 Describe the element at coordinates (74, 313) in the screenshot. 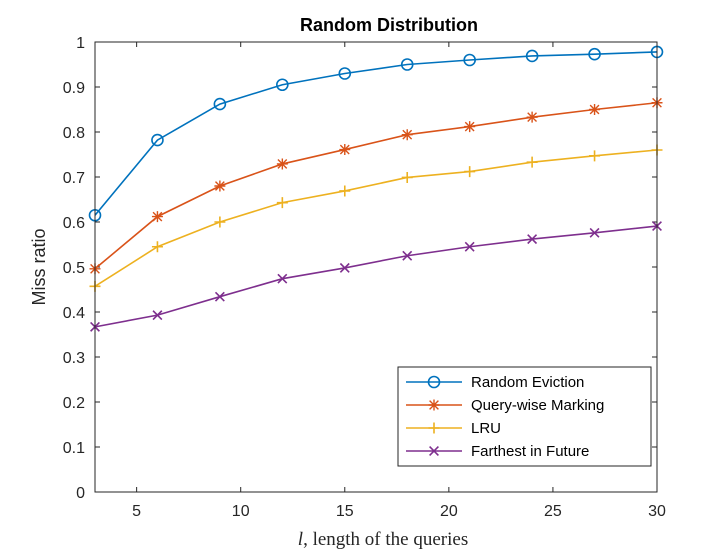

I see `y-tick-label: 0.4` at that location.